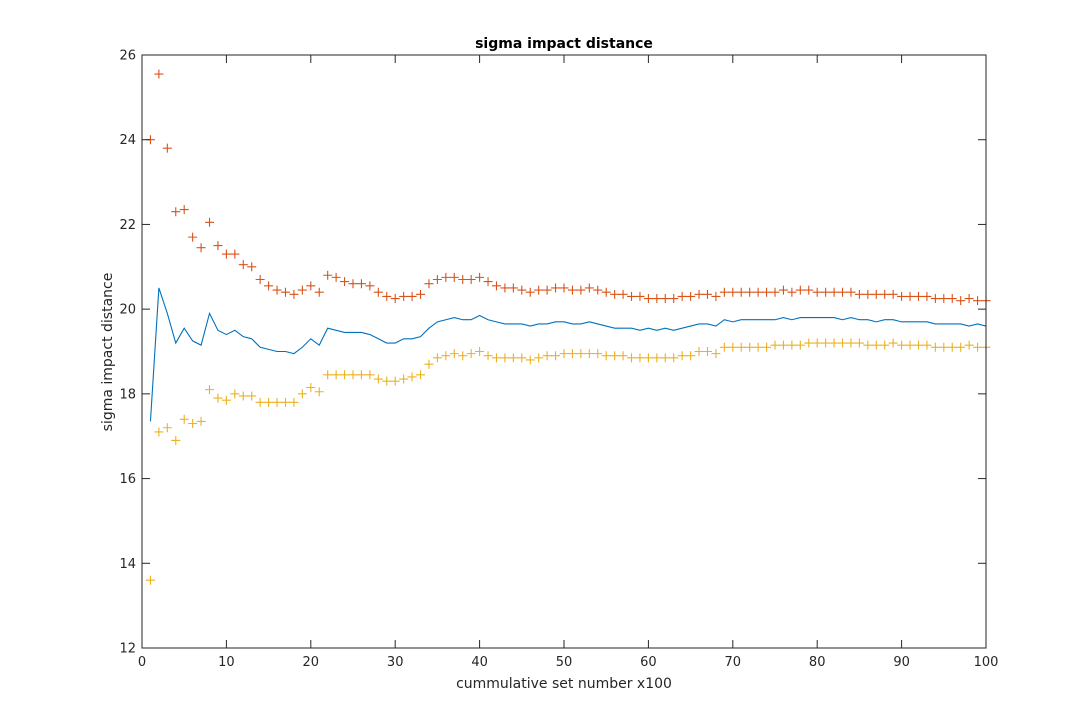  What do you see at coordinates (564, 44) in the screenshot?
I see `chart-title: sigma impact distance` at bounding box center [564, 44].